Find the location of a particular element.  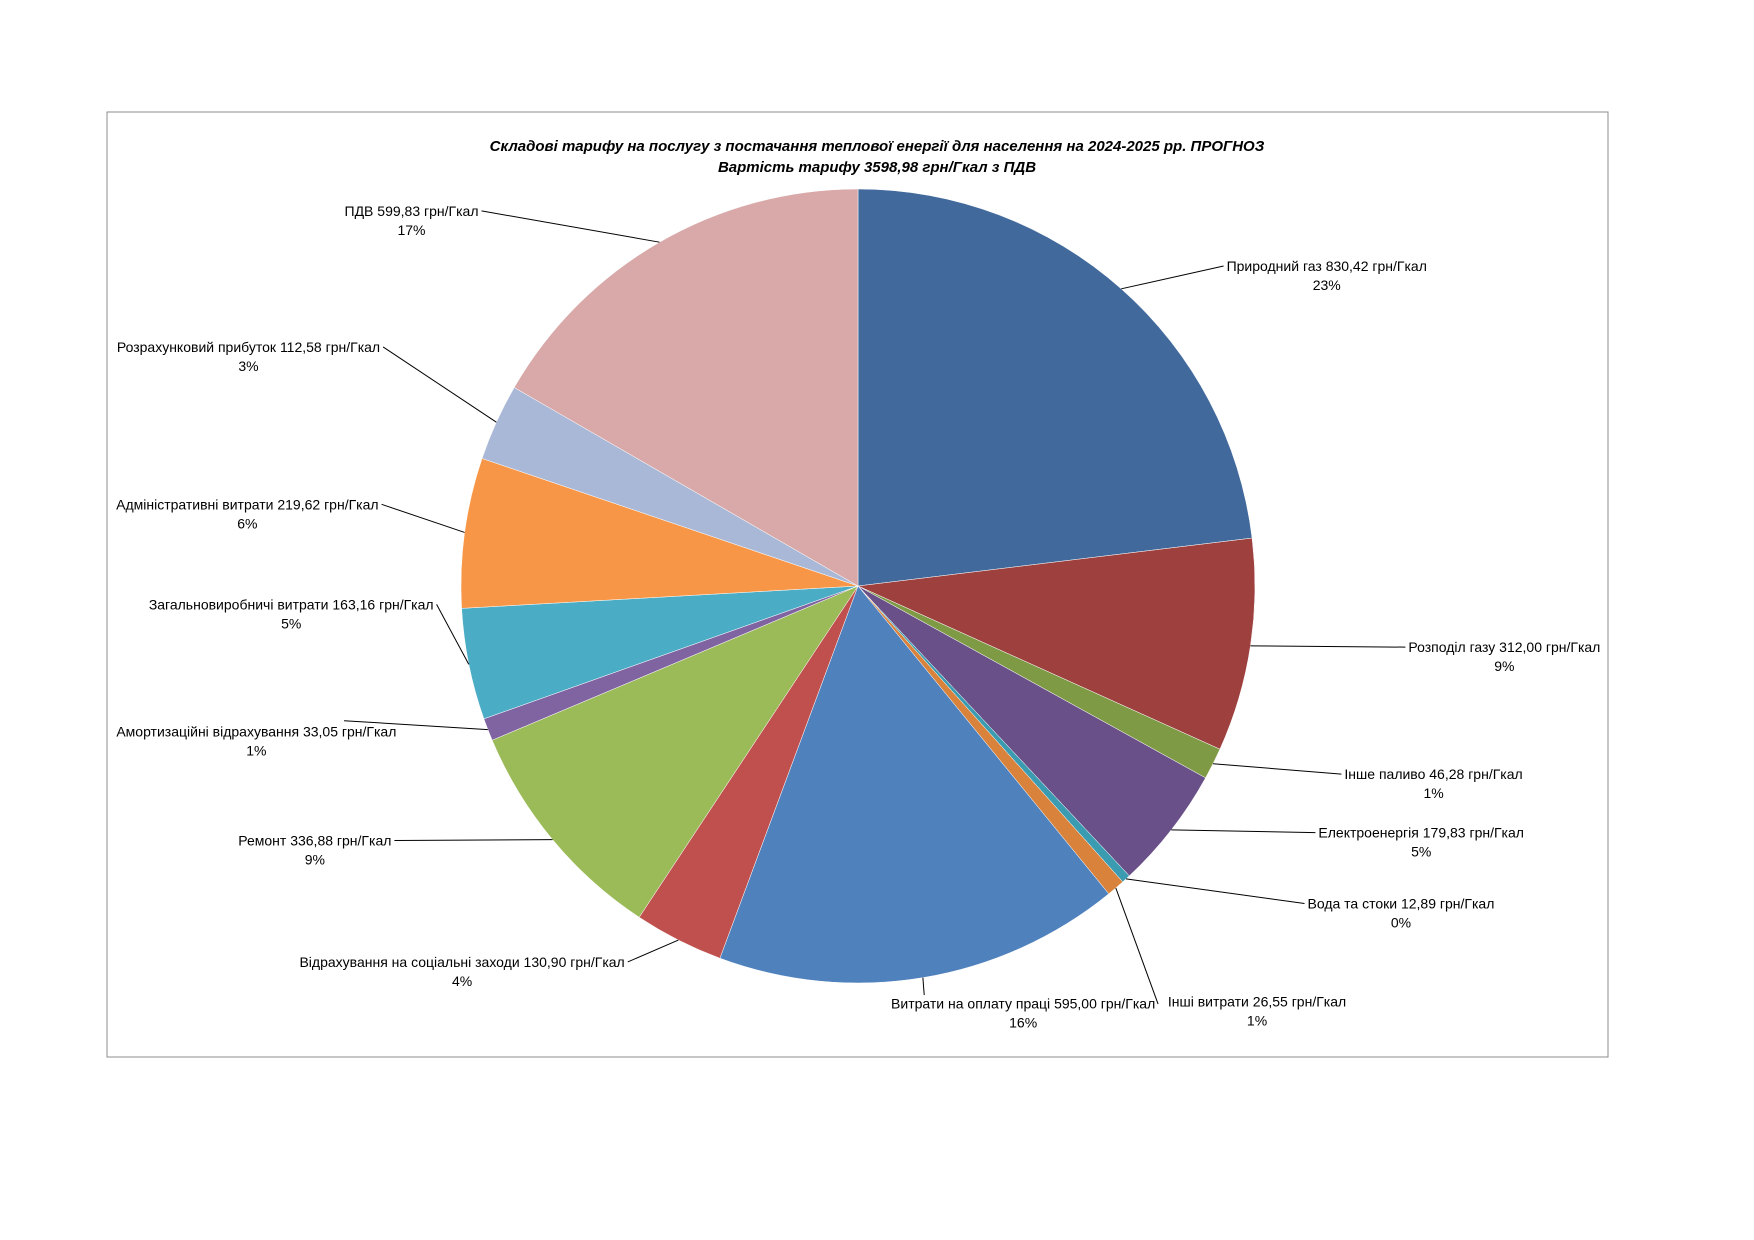

label-value: 46,28 грн/Гкал is located at coordinates (1475, 774).